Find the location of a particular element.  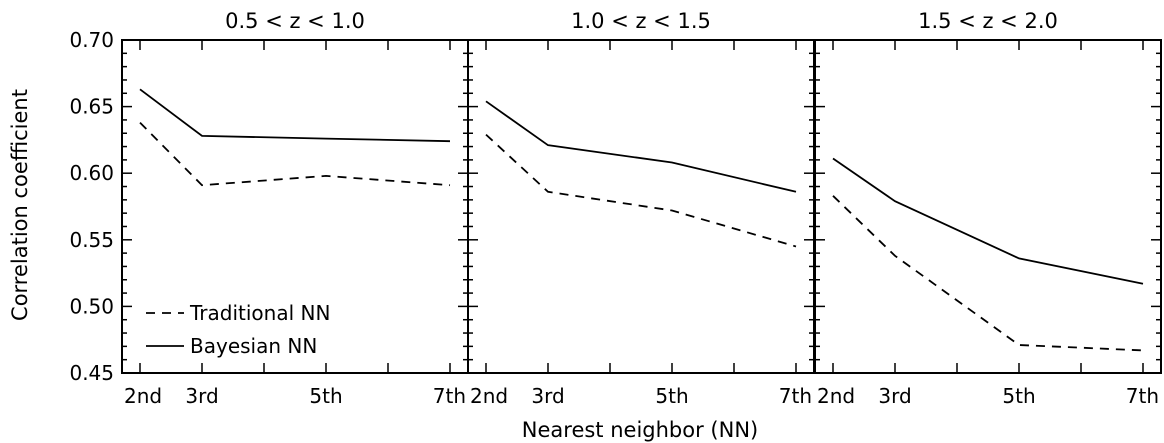

y-tick-label: 0.60 is located at coordinates (91, 173).